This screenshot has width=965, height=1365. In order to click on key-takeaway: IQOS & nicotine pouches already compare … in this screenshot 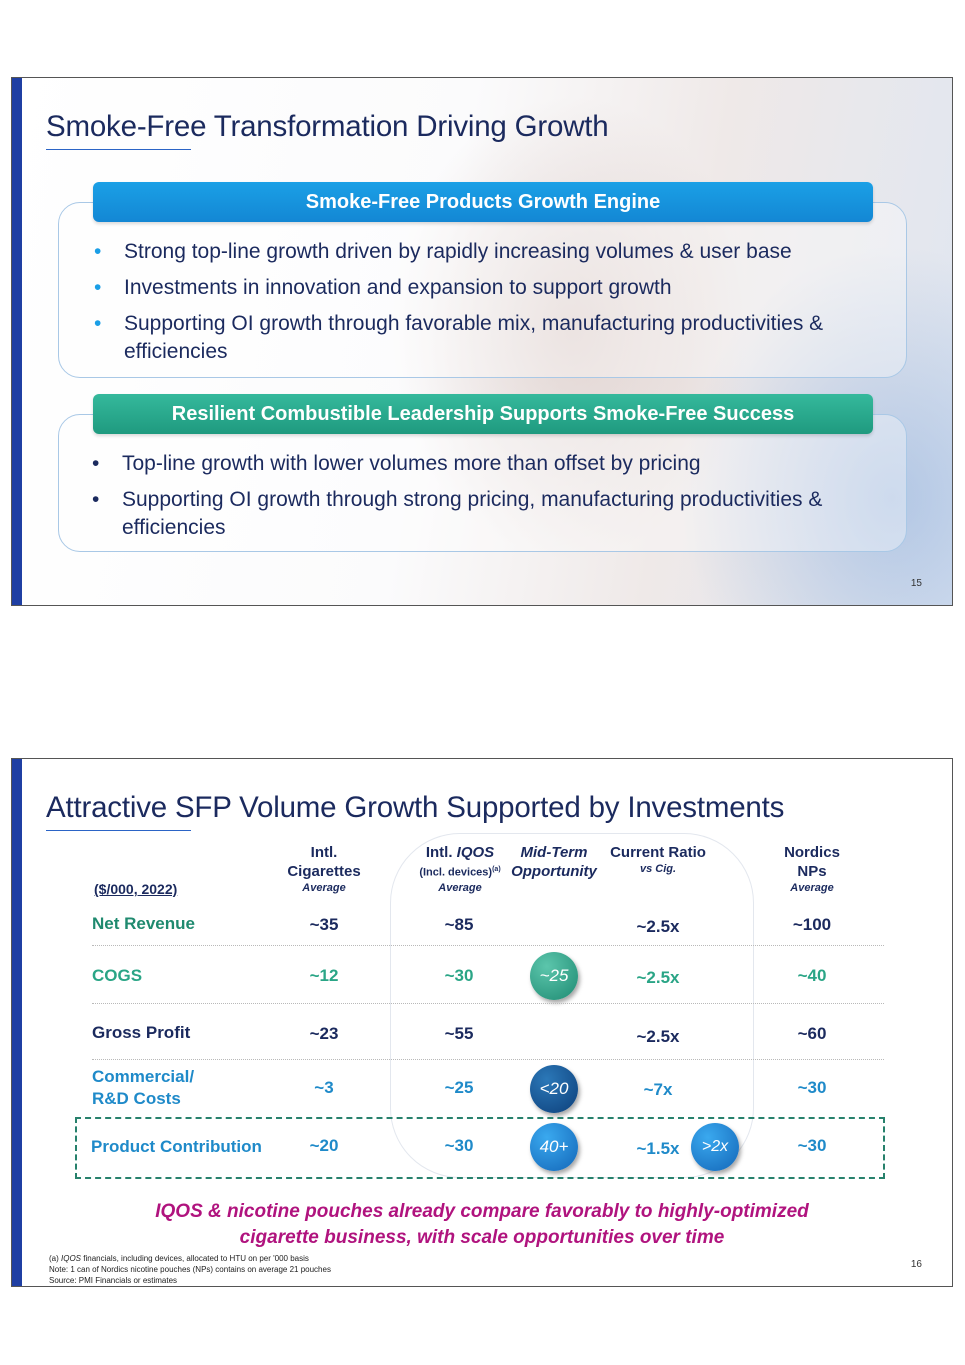, I will do `click(482, 1224)`.